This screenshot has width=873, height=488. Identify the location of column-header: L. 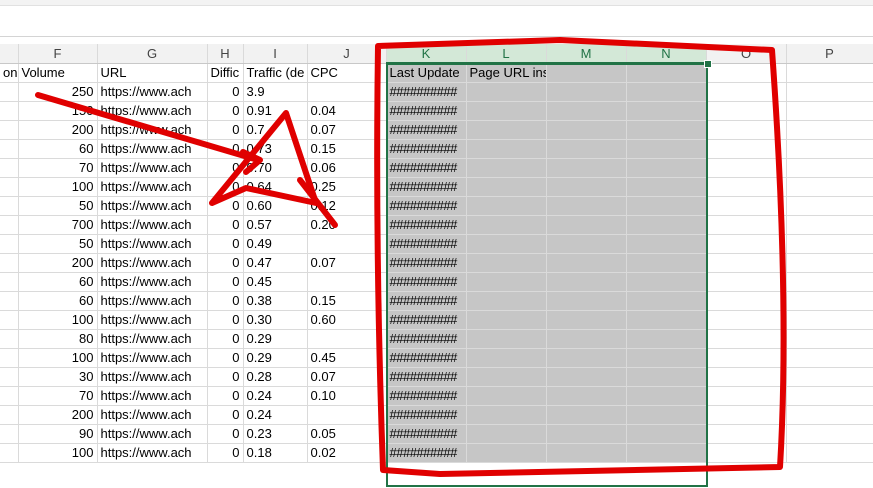
(506, 54).